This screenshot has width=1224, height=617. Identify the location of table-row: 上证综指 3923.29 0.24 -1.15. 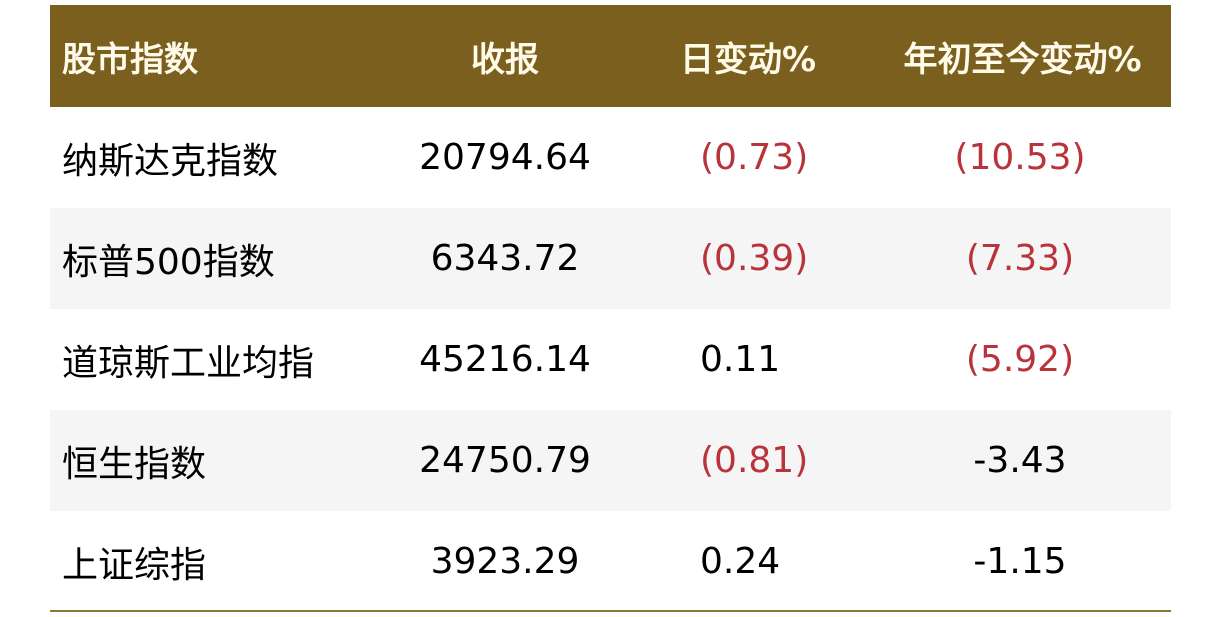
(610, 561).